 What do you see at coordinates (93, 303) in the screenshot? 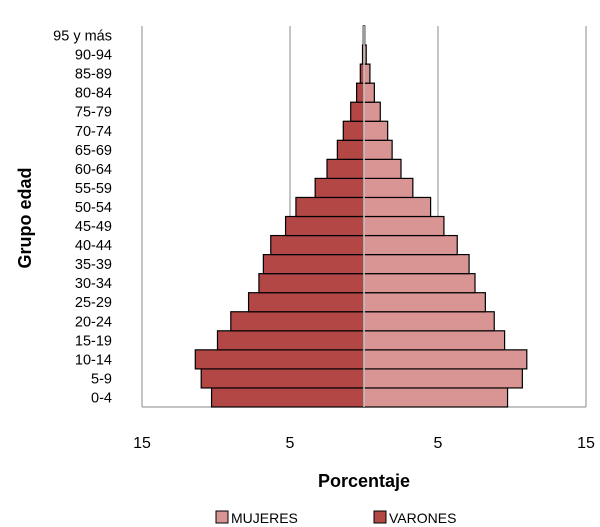
I see `age-group-label: 25-29` at bounding box center [93, 303].